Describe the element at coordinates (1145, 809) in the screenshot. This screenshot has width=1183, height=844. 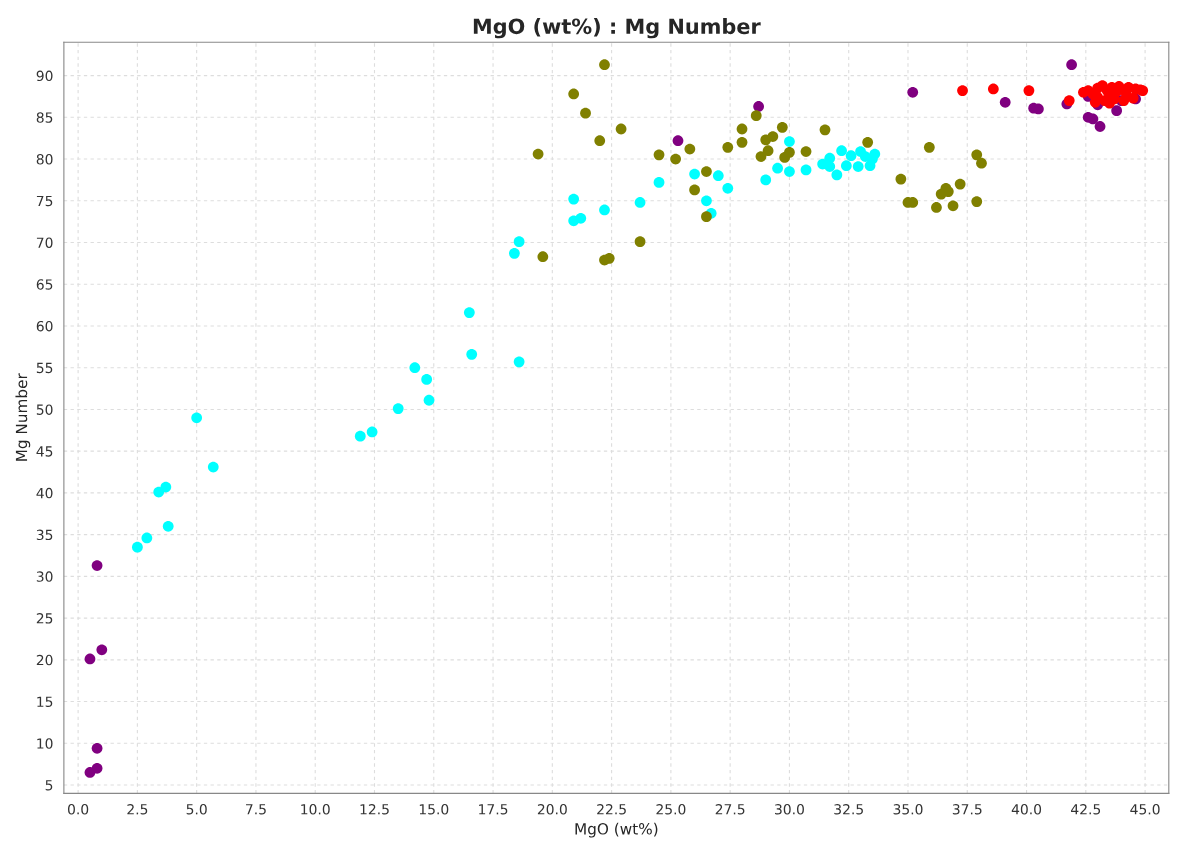
I see `x-tick-label: 45.0` at that location.